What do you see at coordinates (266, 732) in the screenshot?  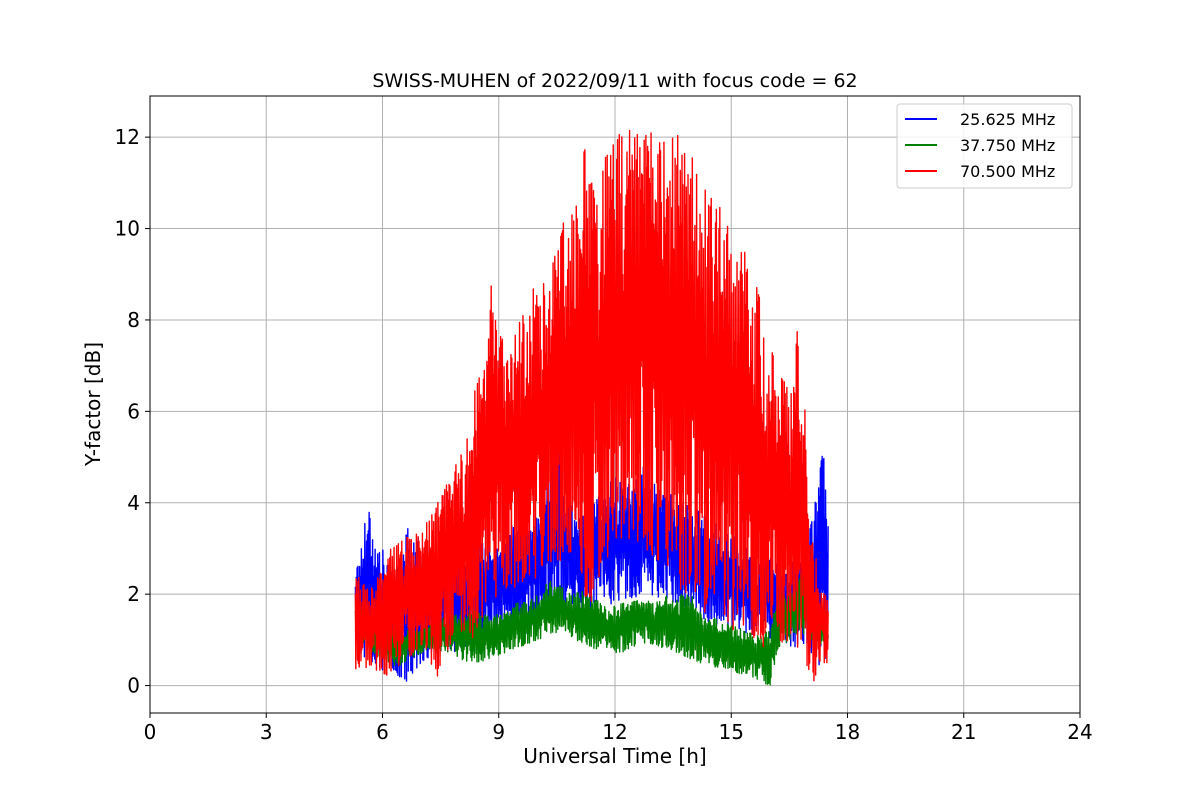 I see `x-tick-label: 3` at bounding box center [266, 732].